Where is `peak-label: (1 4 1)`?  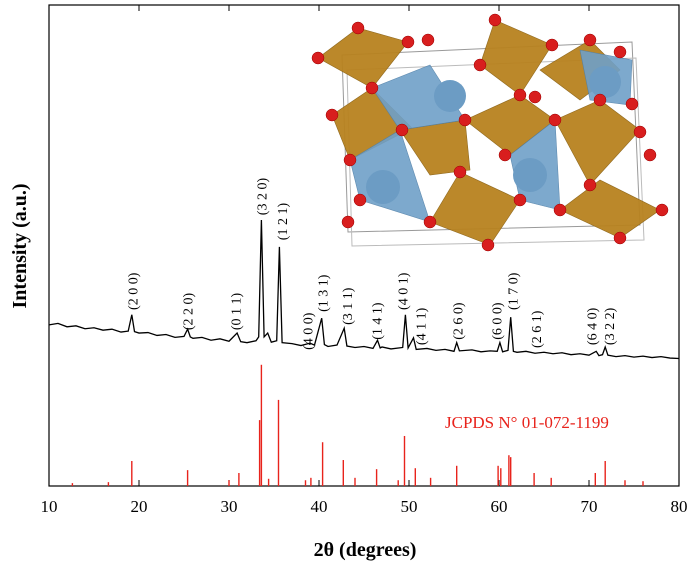 peak-label: (1 4 1) is located at coordinates (378, 321).